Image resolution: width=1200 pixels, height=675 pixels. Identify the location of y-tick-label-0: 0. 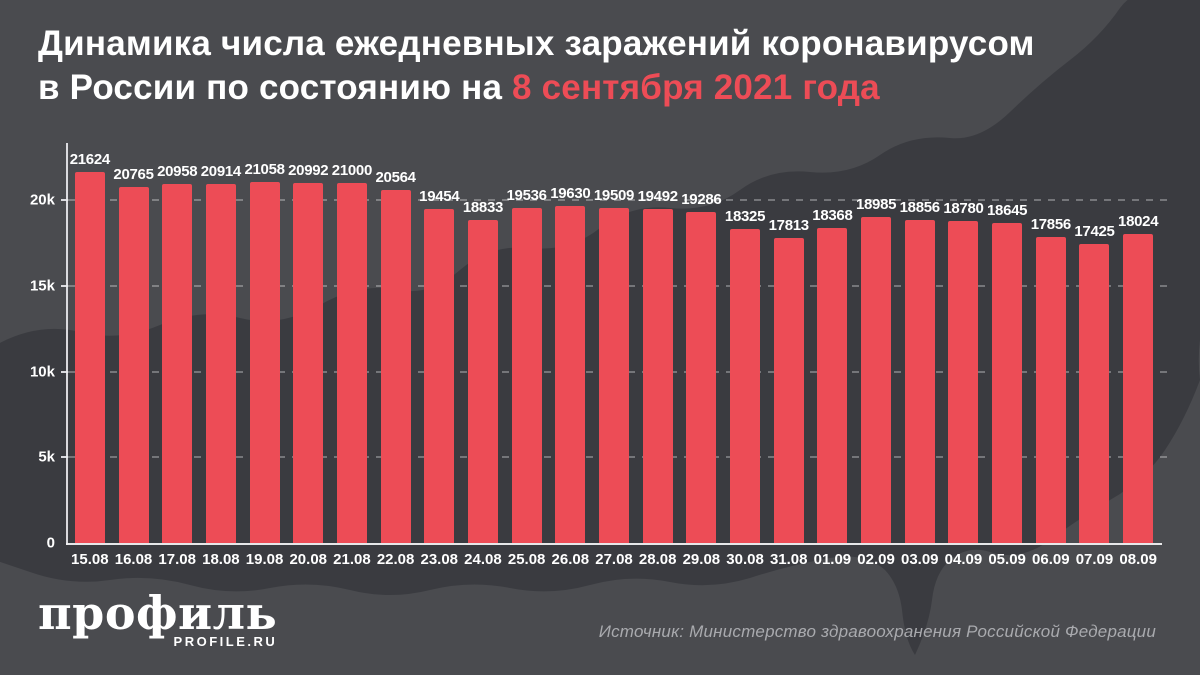
(50, 543).